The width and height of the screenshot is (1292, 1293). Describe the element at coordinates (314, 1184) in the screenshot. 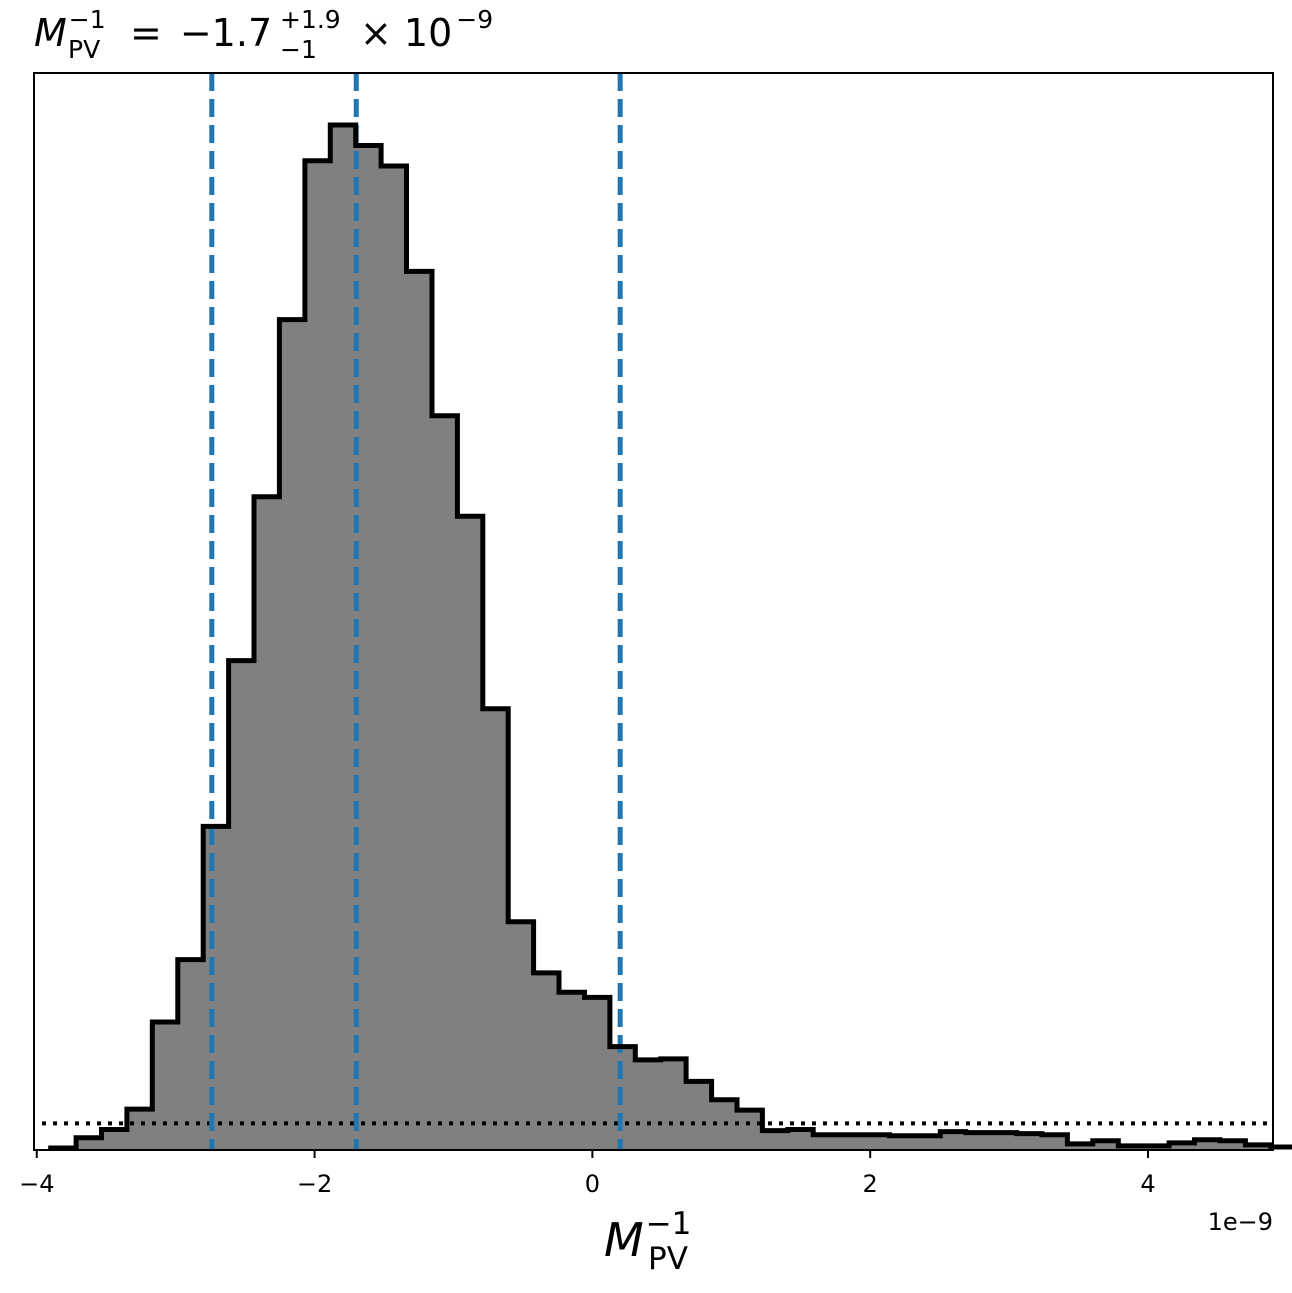

I see `x-tick-label: −2` at that location.